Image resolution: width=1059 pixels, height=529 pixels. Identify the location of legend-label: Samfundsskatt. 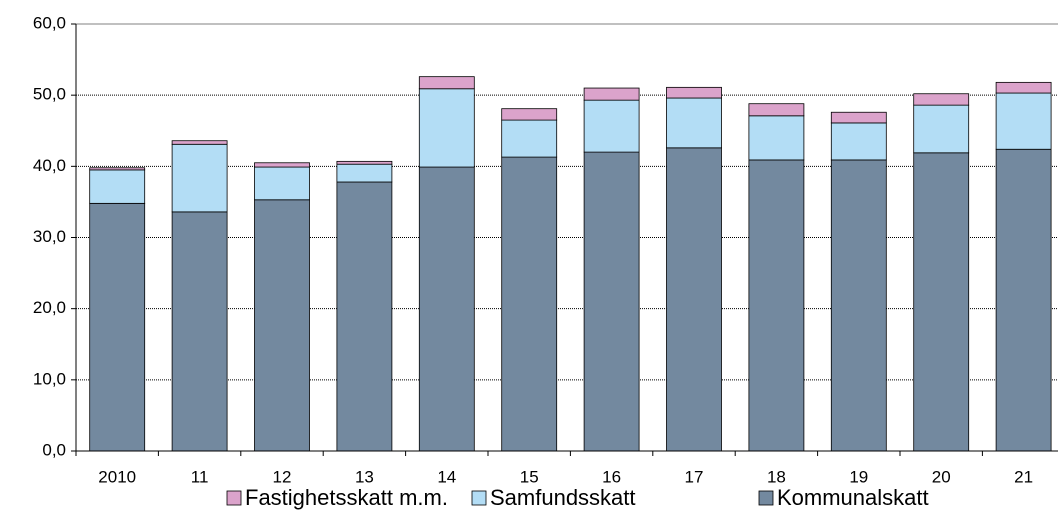
(563, 497).